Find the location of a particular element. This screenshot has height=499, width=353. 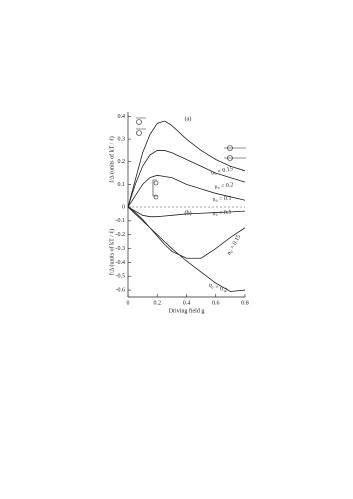

x-tick-label: 0.8 is located at coordinates (245, 303).